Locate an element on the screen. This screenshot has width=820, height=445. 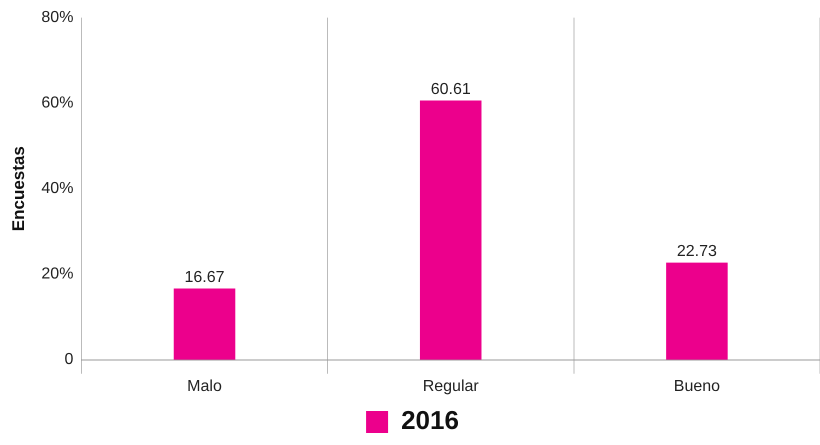
y-tick-label: 40% is located at coordinates (57, 189).